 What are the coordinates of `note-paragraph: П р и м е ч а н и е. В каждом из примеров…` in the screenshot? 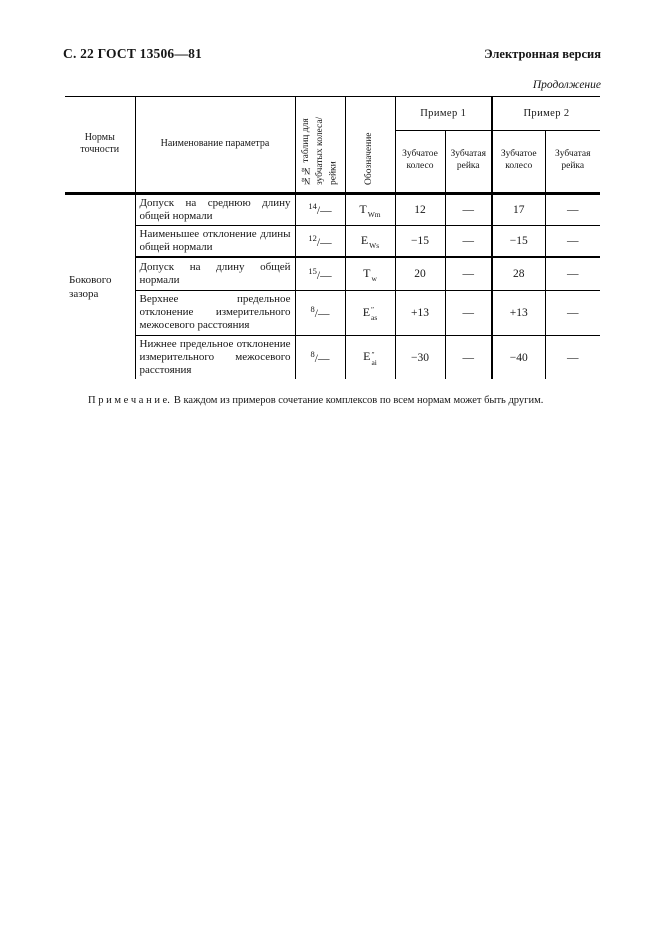 It's located at (315, 400).